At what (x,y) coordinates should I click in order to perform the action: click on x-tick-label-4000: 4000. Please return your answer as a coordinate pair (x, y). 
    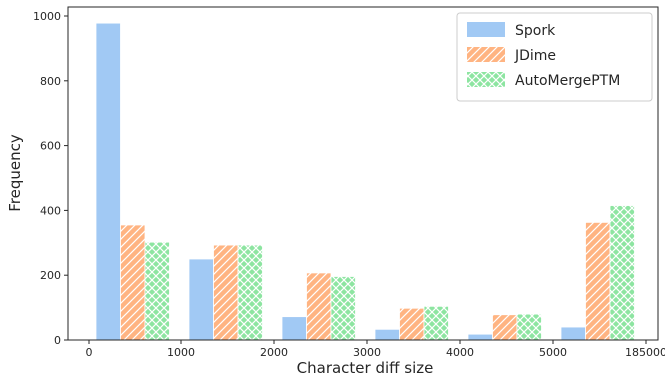
    Looking at the image, I should click on (460, 352).